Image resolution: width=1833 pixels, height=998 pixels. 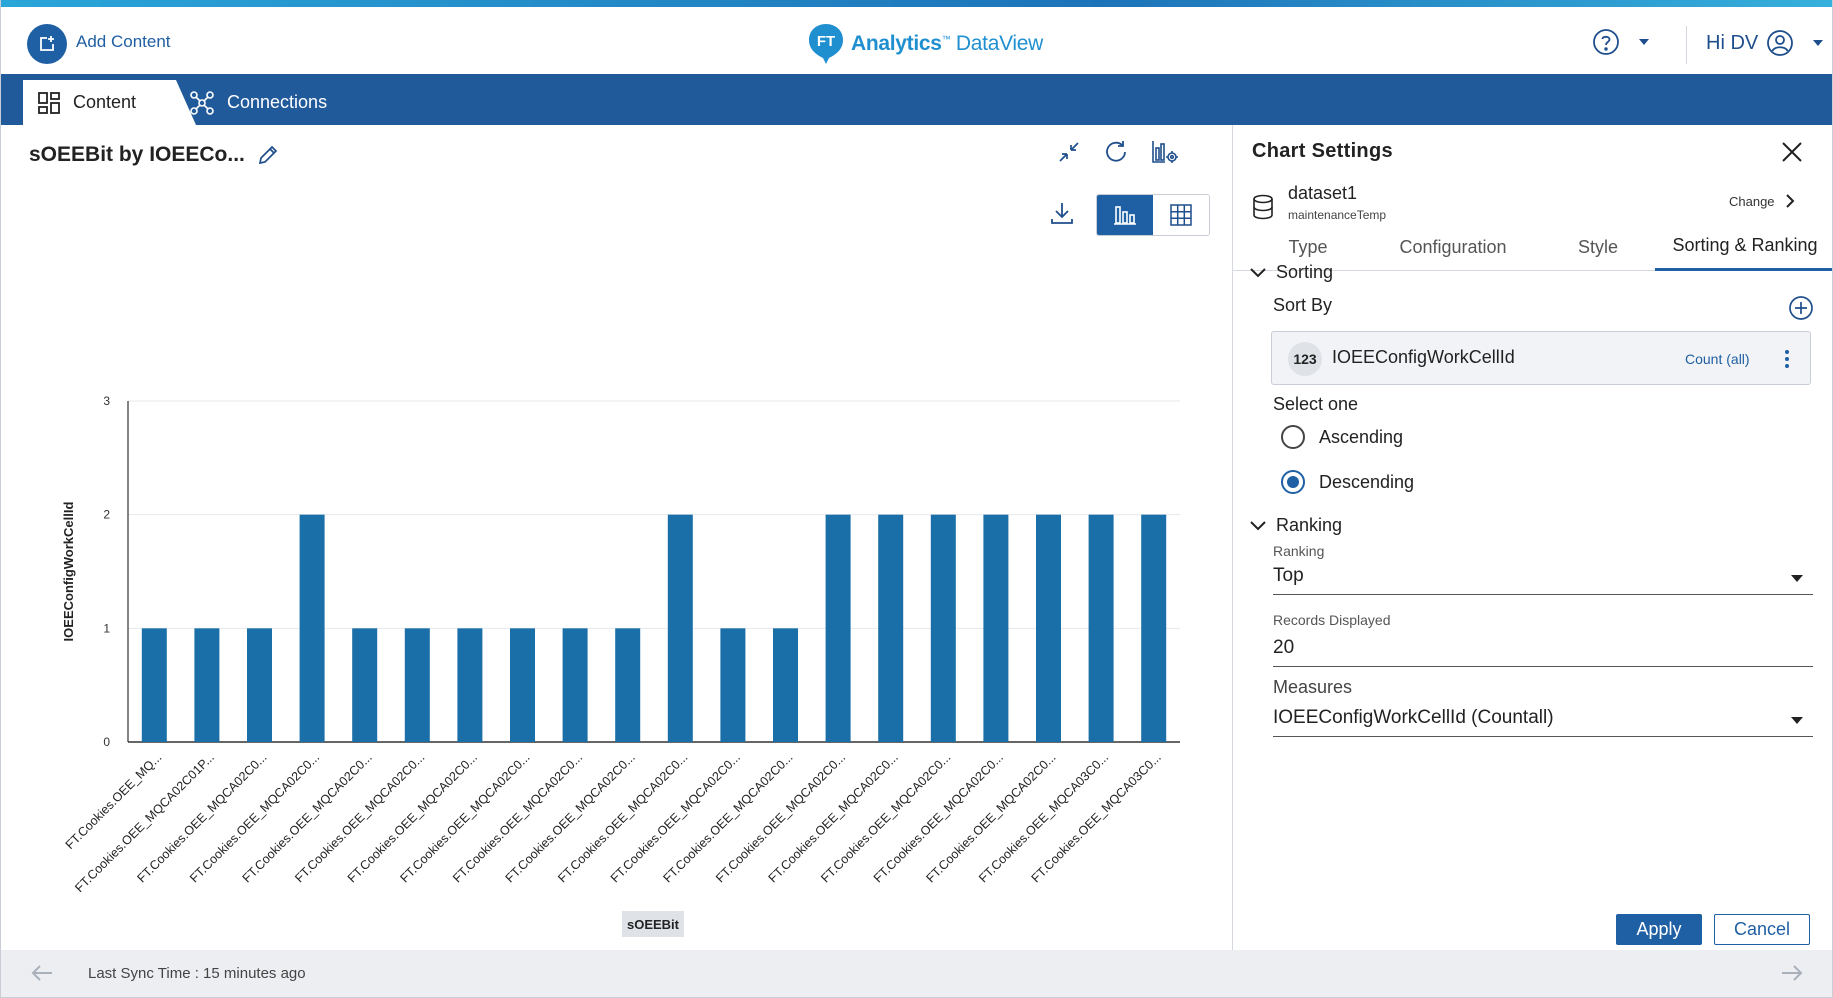 I want to click on help-icon, so click(x=1606, y=42).